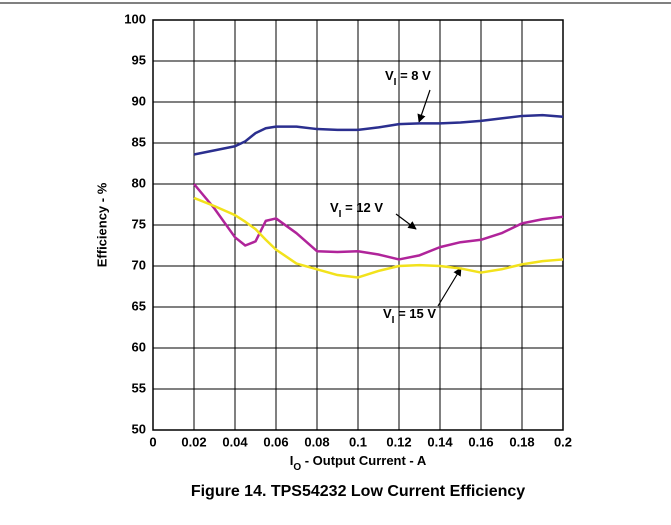 The height and width of the screenshot is (525, 671). What do you see at coordinates (135, 18) in the screenshot?
I see `y-tick-label: 100` at bounding box center [135, 18].